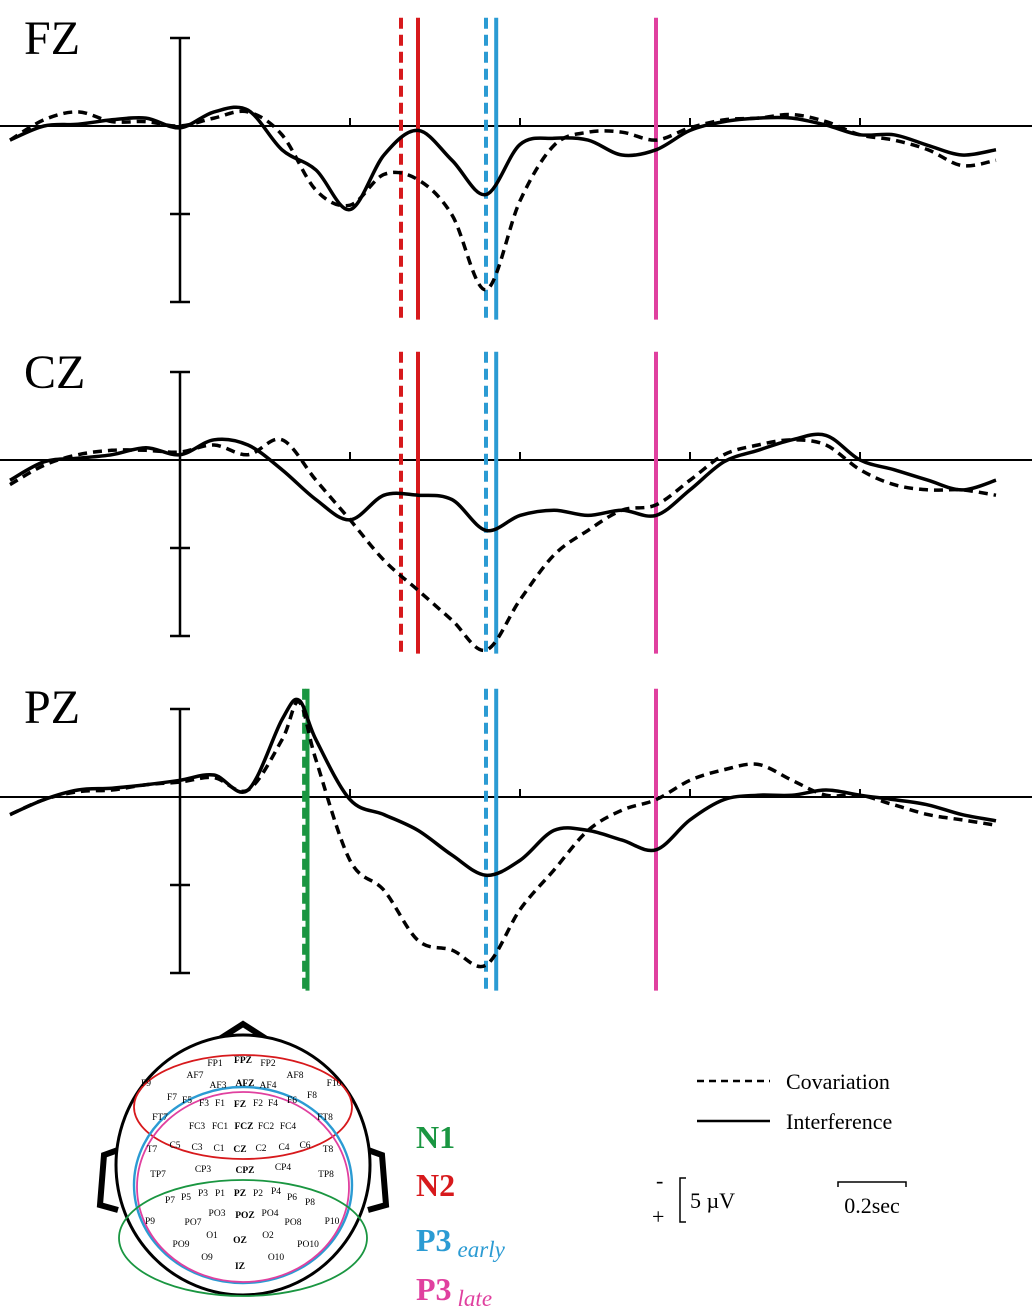 The height and width of the screenshot is (1306, 1032). What do you see at coordinates (659, 1180) in the screenshot?
I see `scale-sign-top: -` at bounding box center [659, 1180].